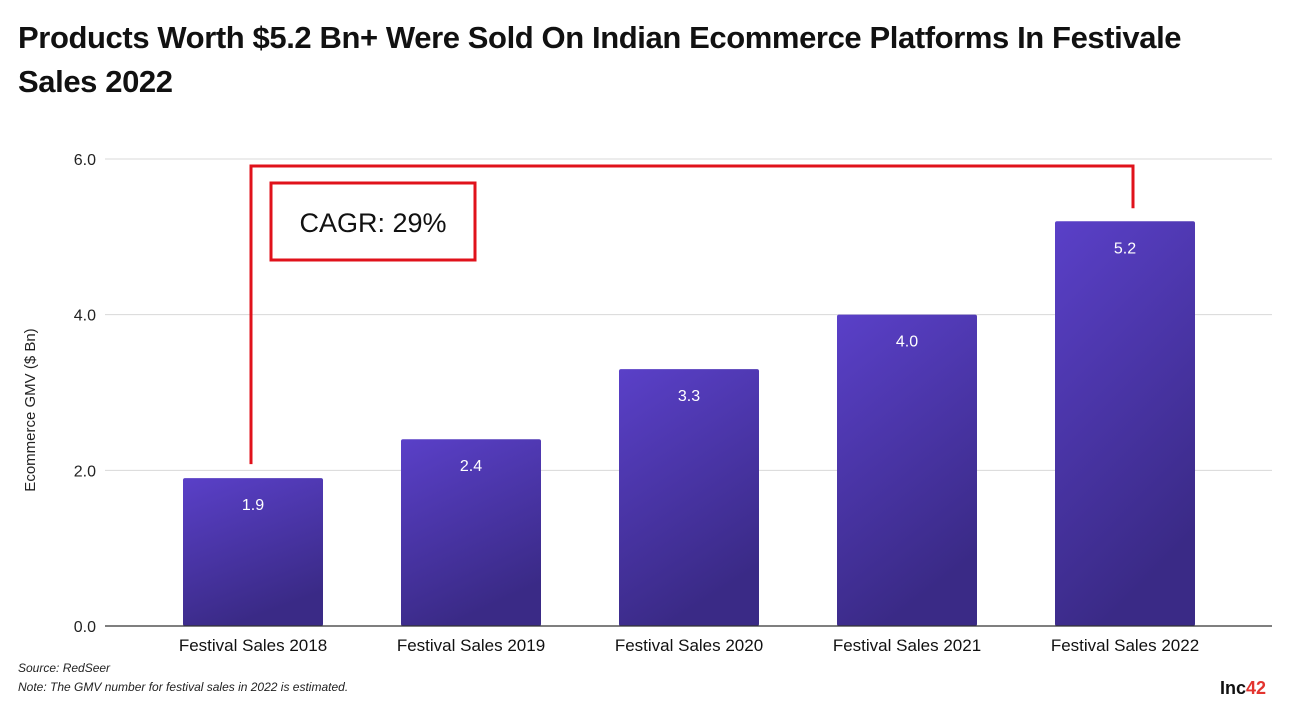 The image size is (1293, 716). I want to click on cagr-box, so click(373, 221).